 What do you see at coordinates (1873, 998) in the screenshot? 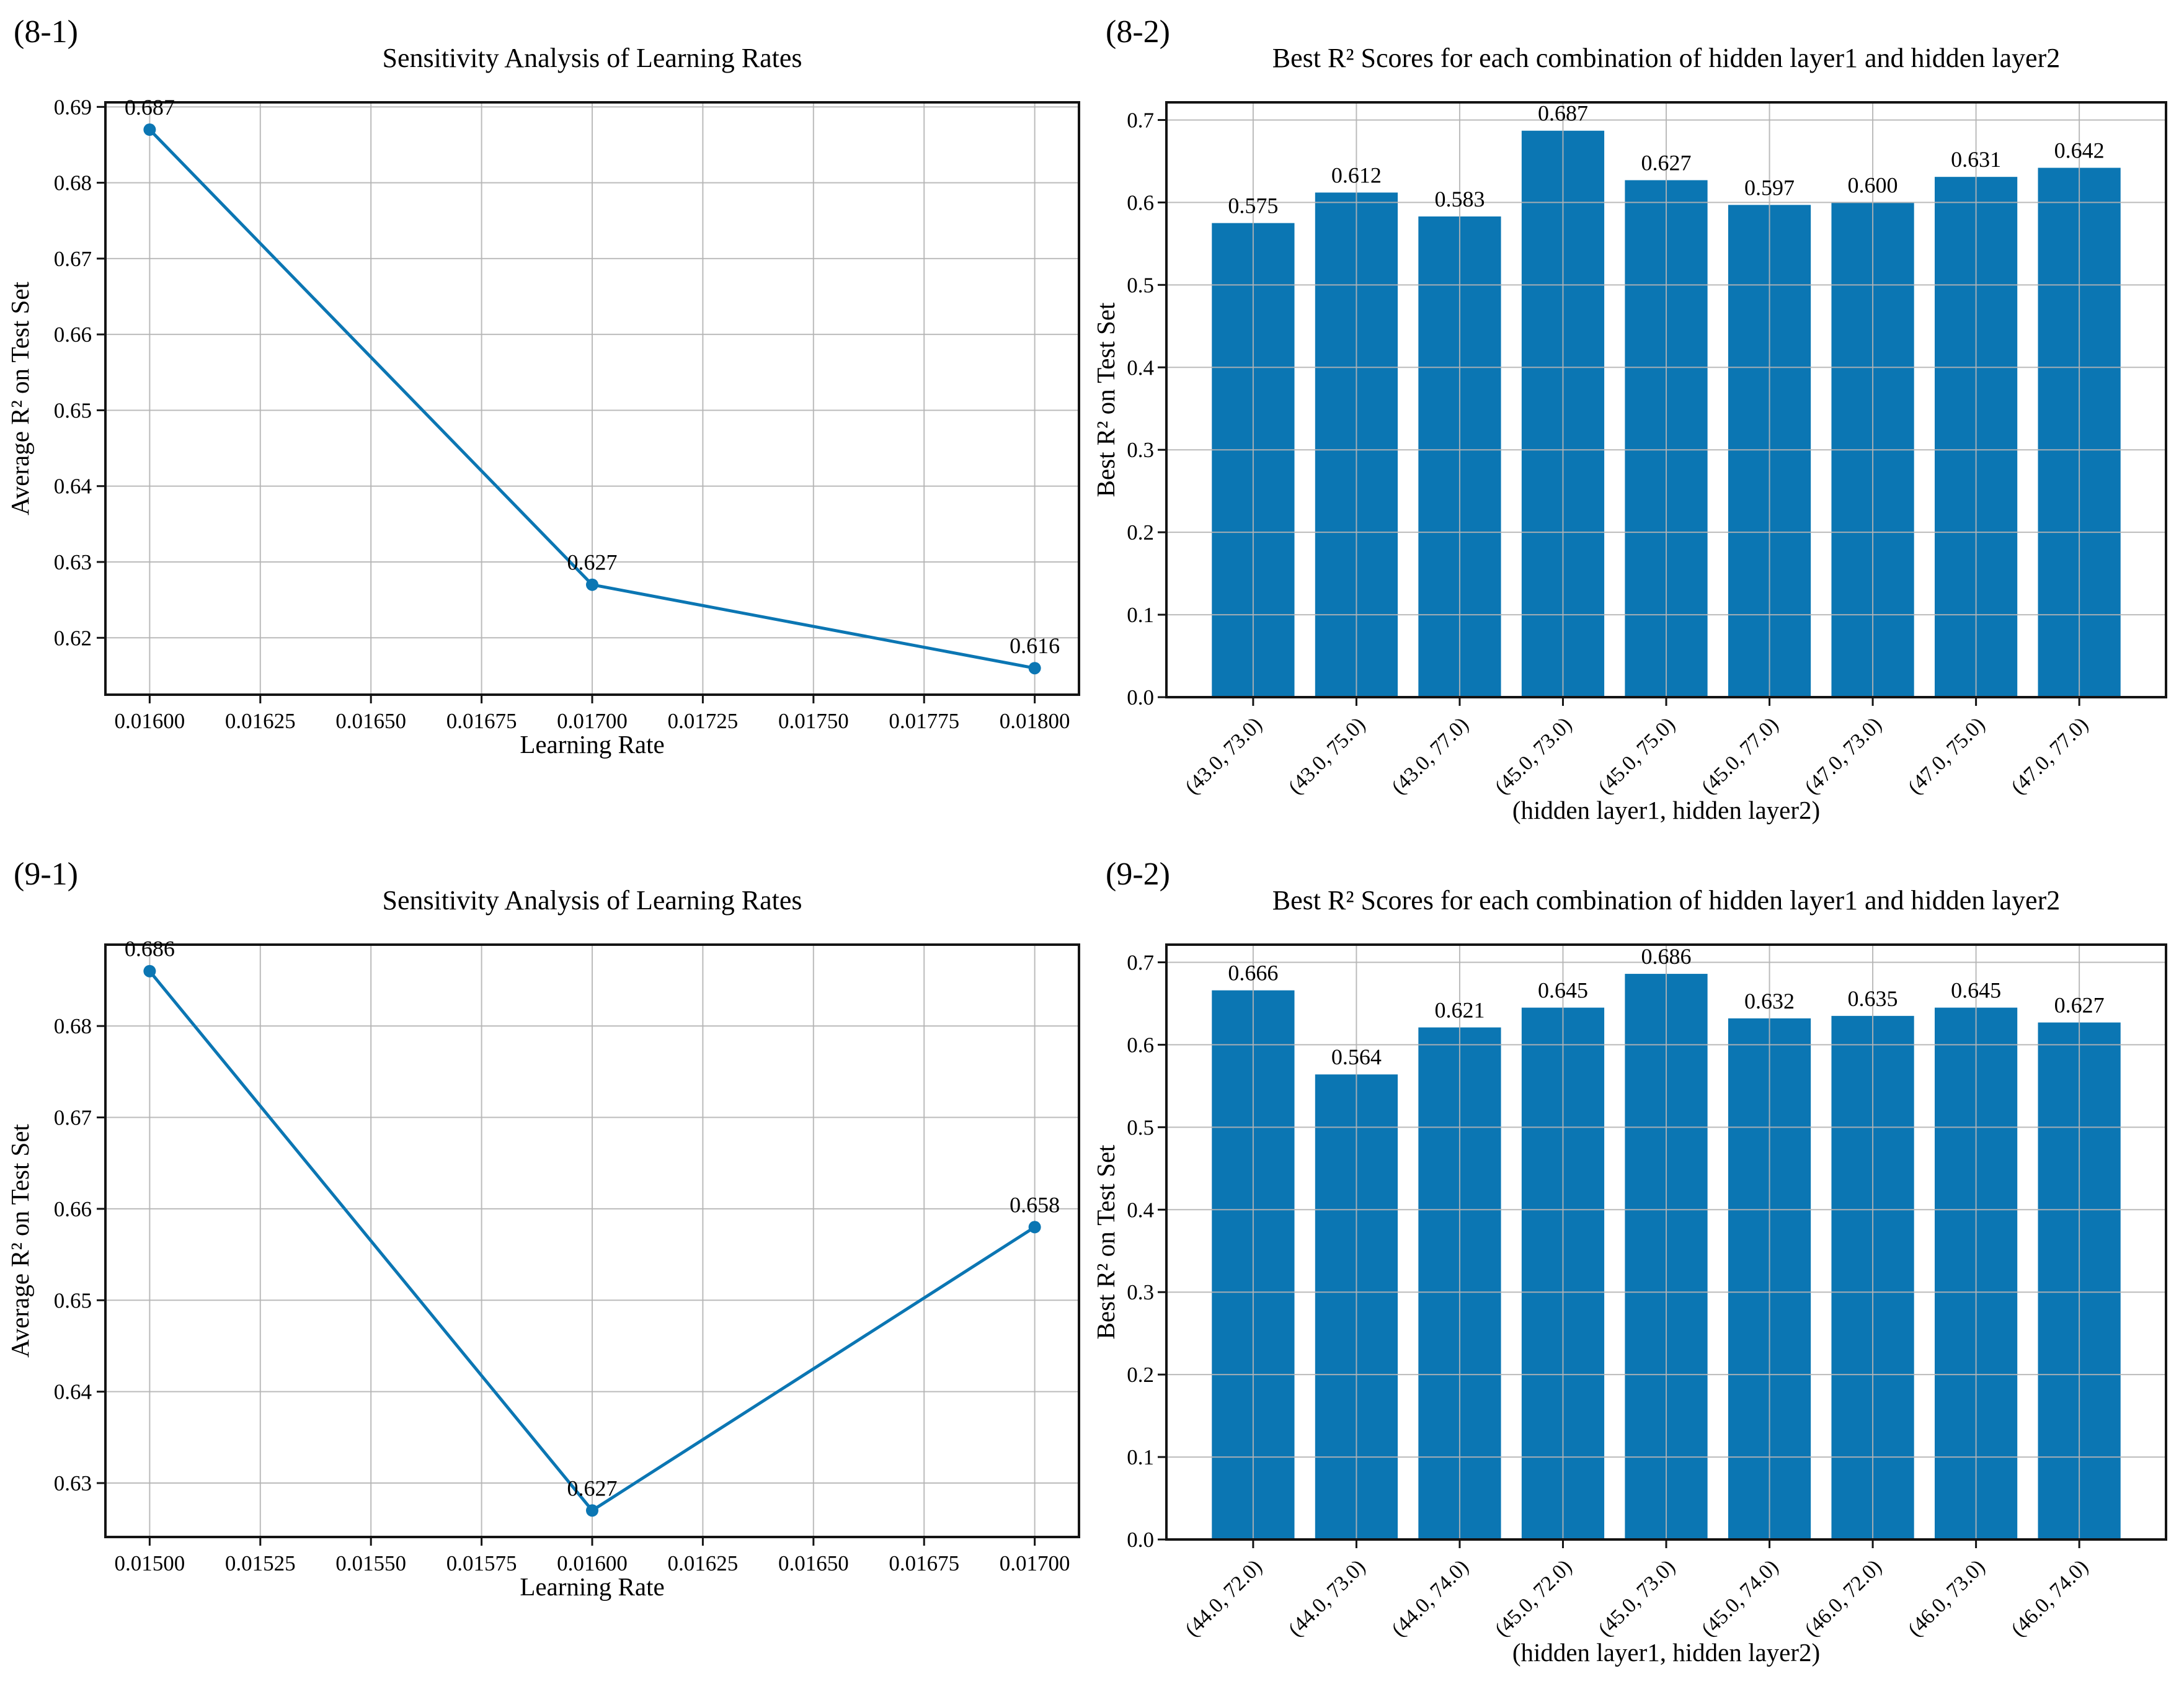
I see `bar-value-label: 0.635` at bounding box center [1873, 998].